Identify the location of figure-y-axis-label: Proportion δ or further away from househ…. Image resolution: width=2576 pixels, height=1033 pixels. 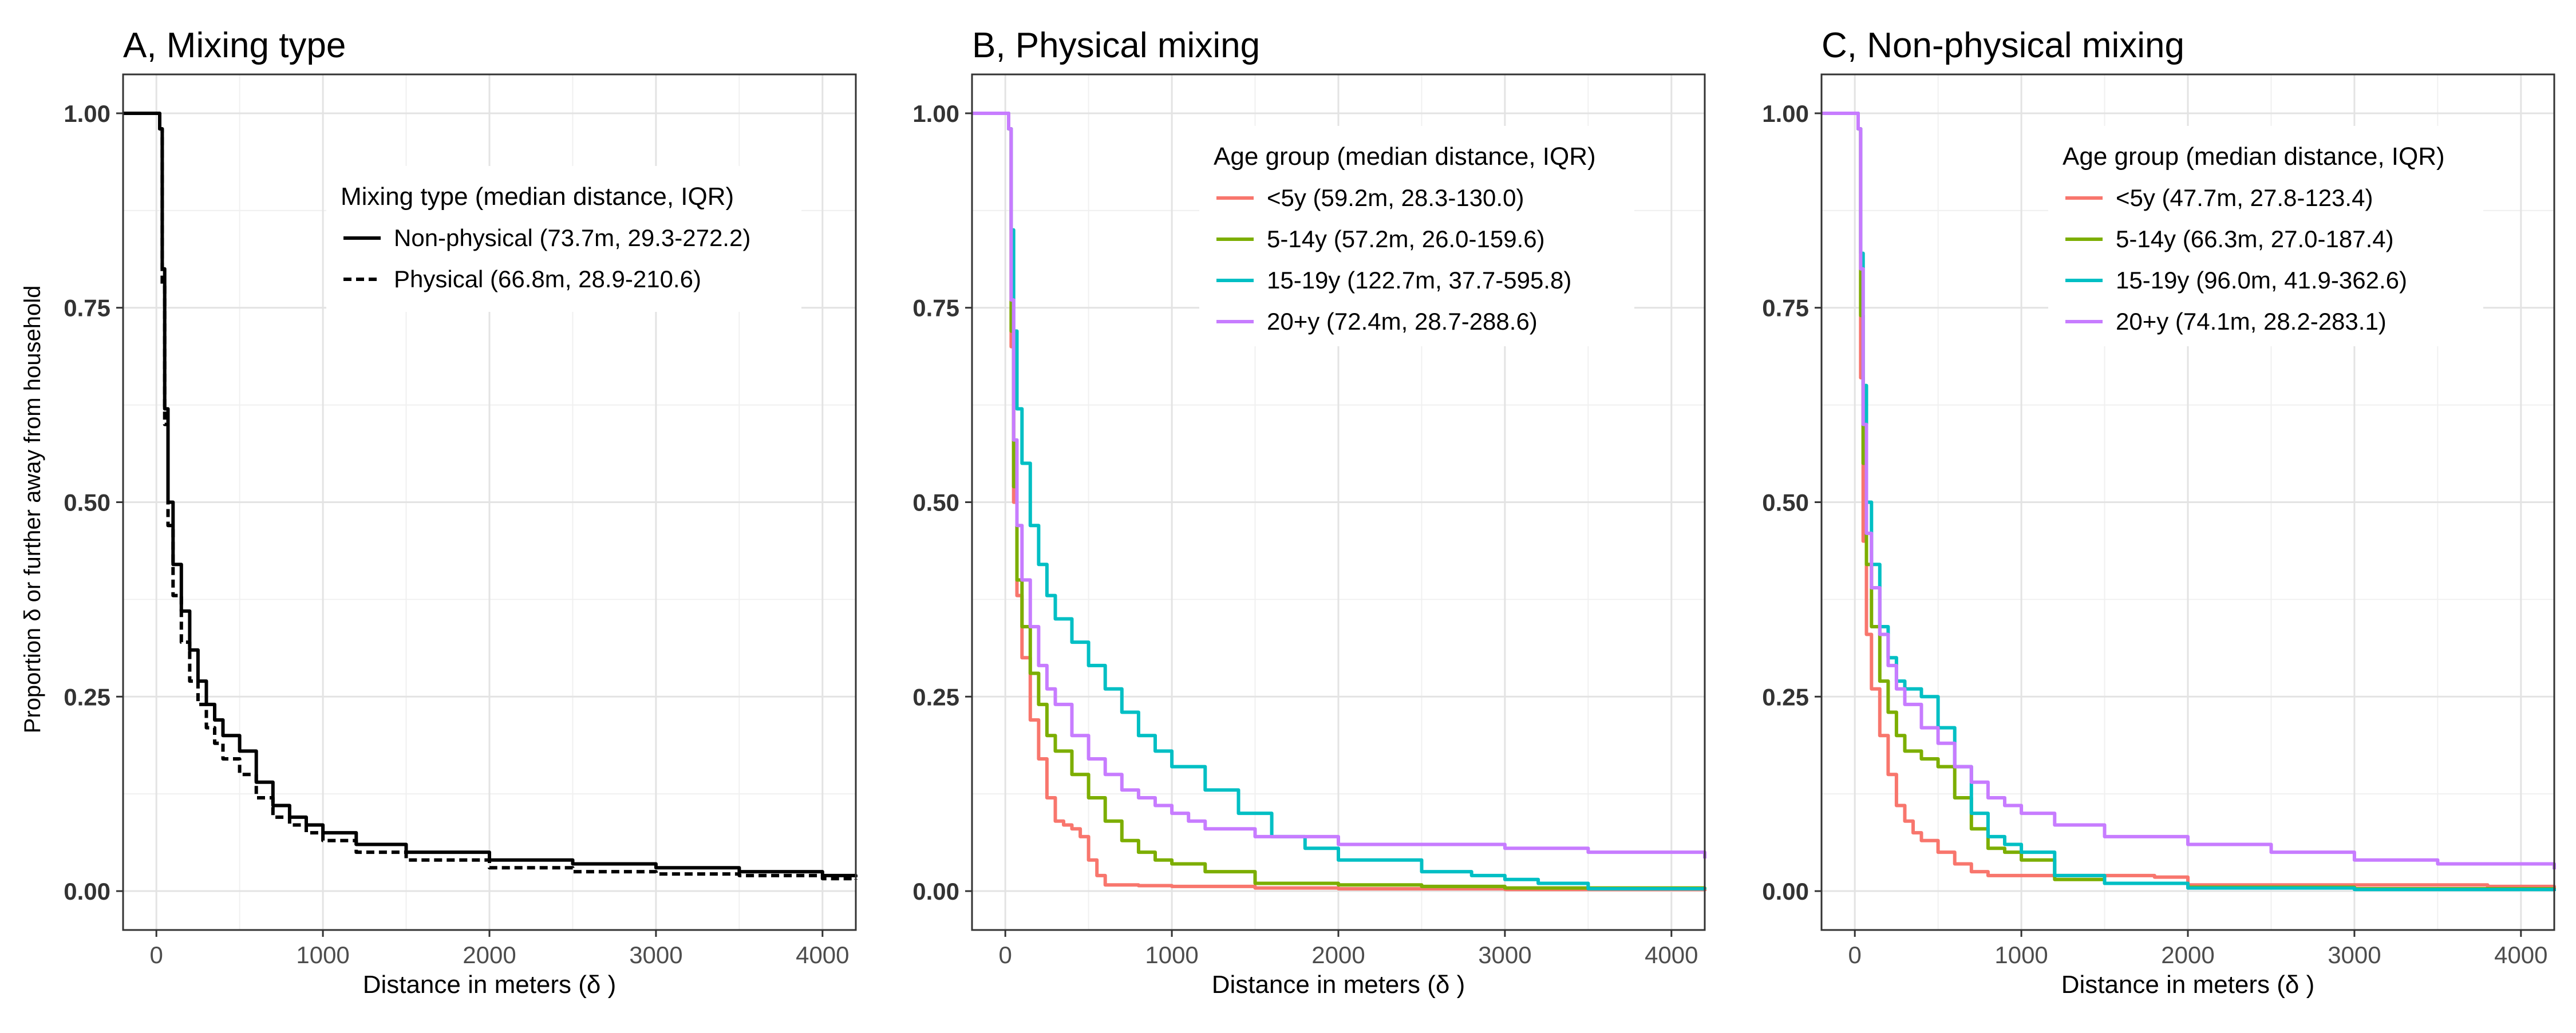
(32, 510).